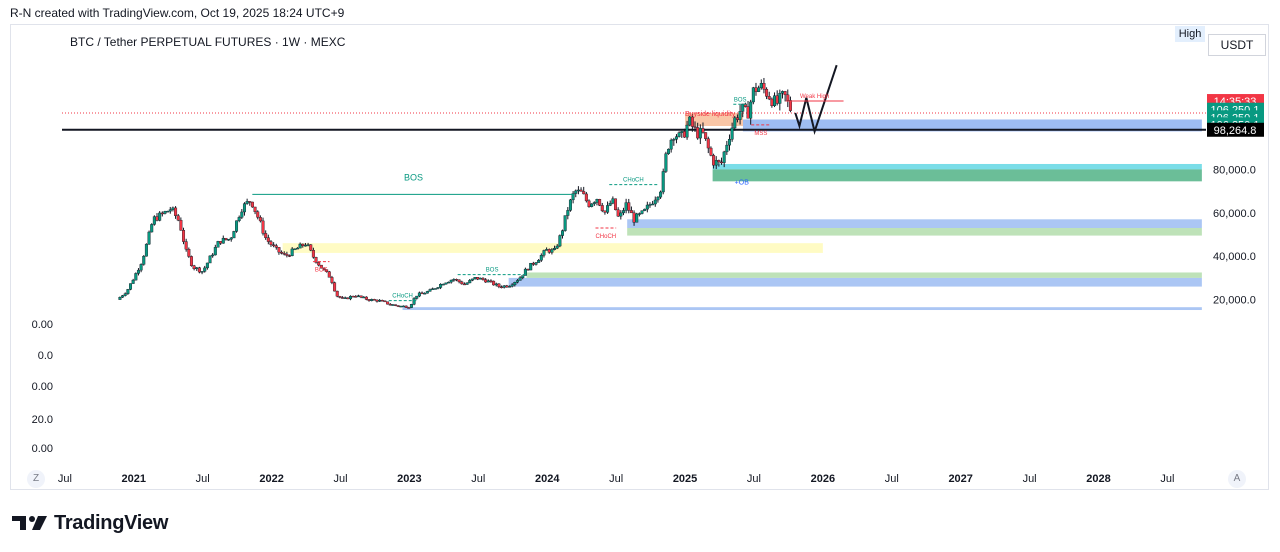  I want to click on level-label-7: BOS, so click(740, 100).